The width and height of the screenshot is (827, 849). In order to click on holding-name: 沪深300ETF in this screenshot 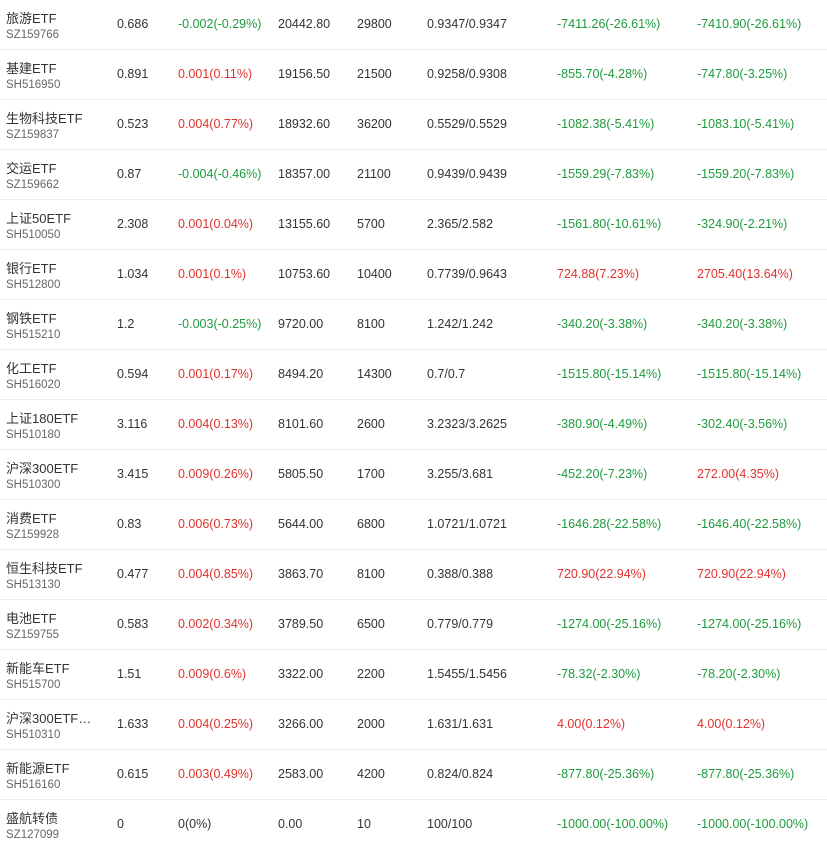, I will do `click(42, 468)`.